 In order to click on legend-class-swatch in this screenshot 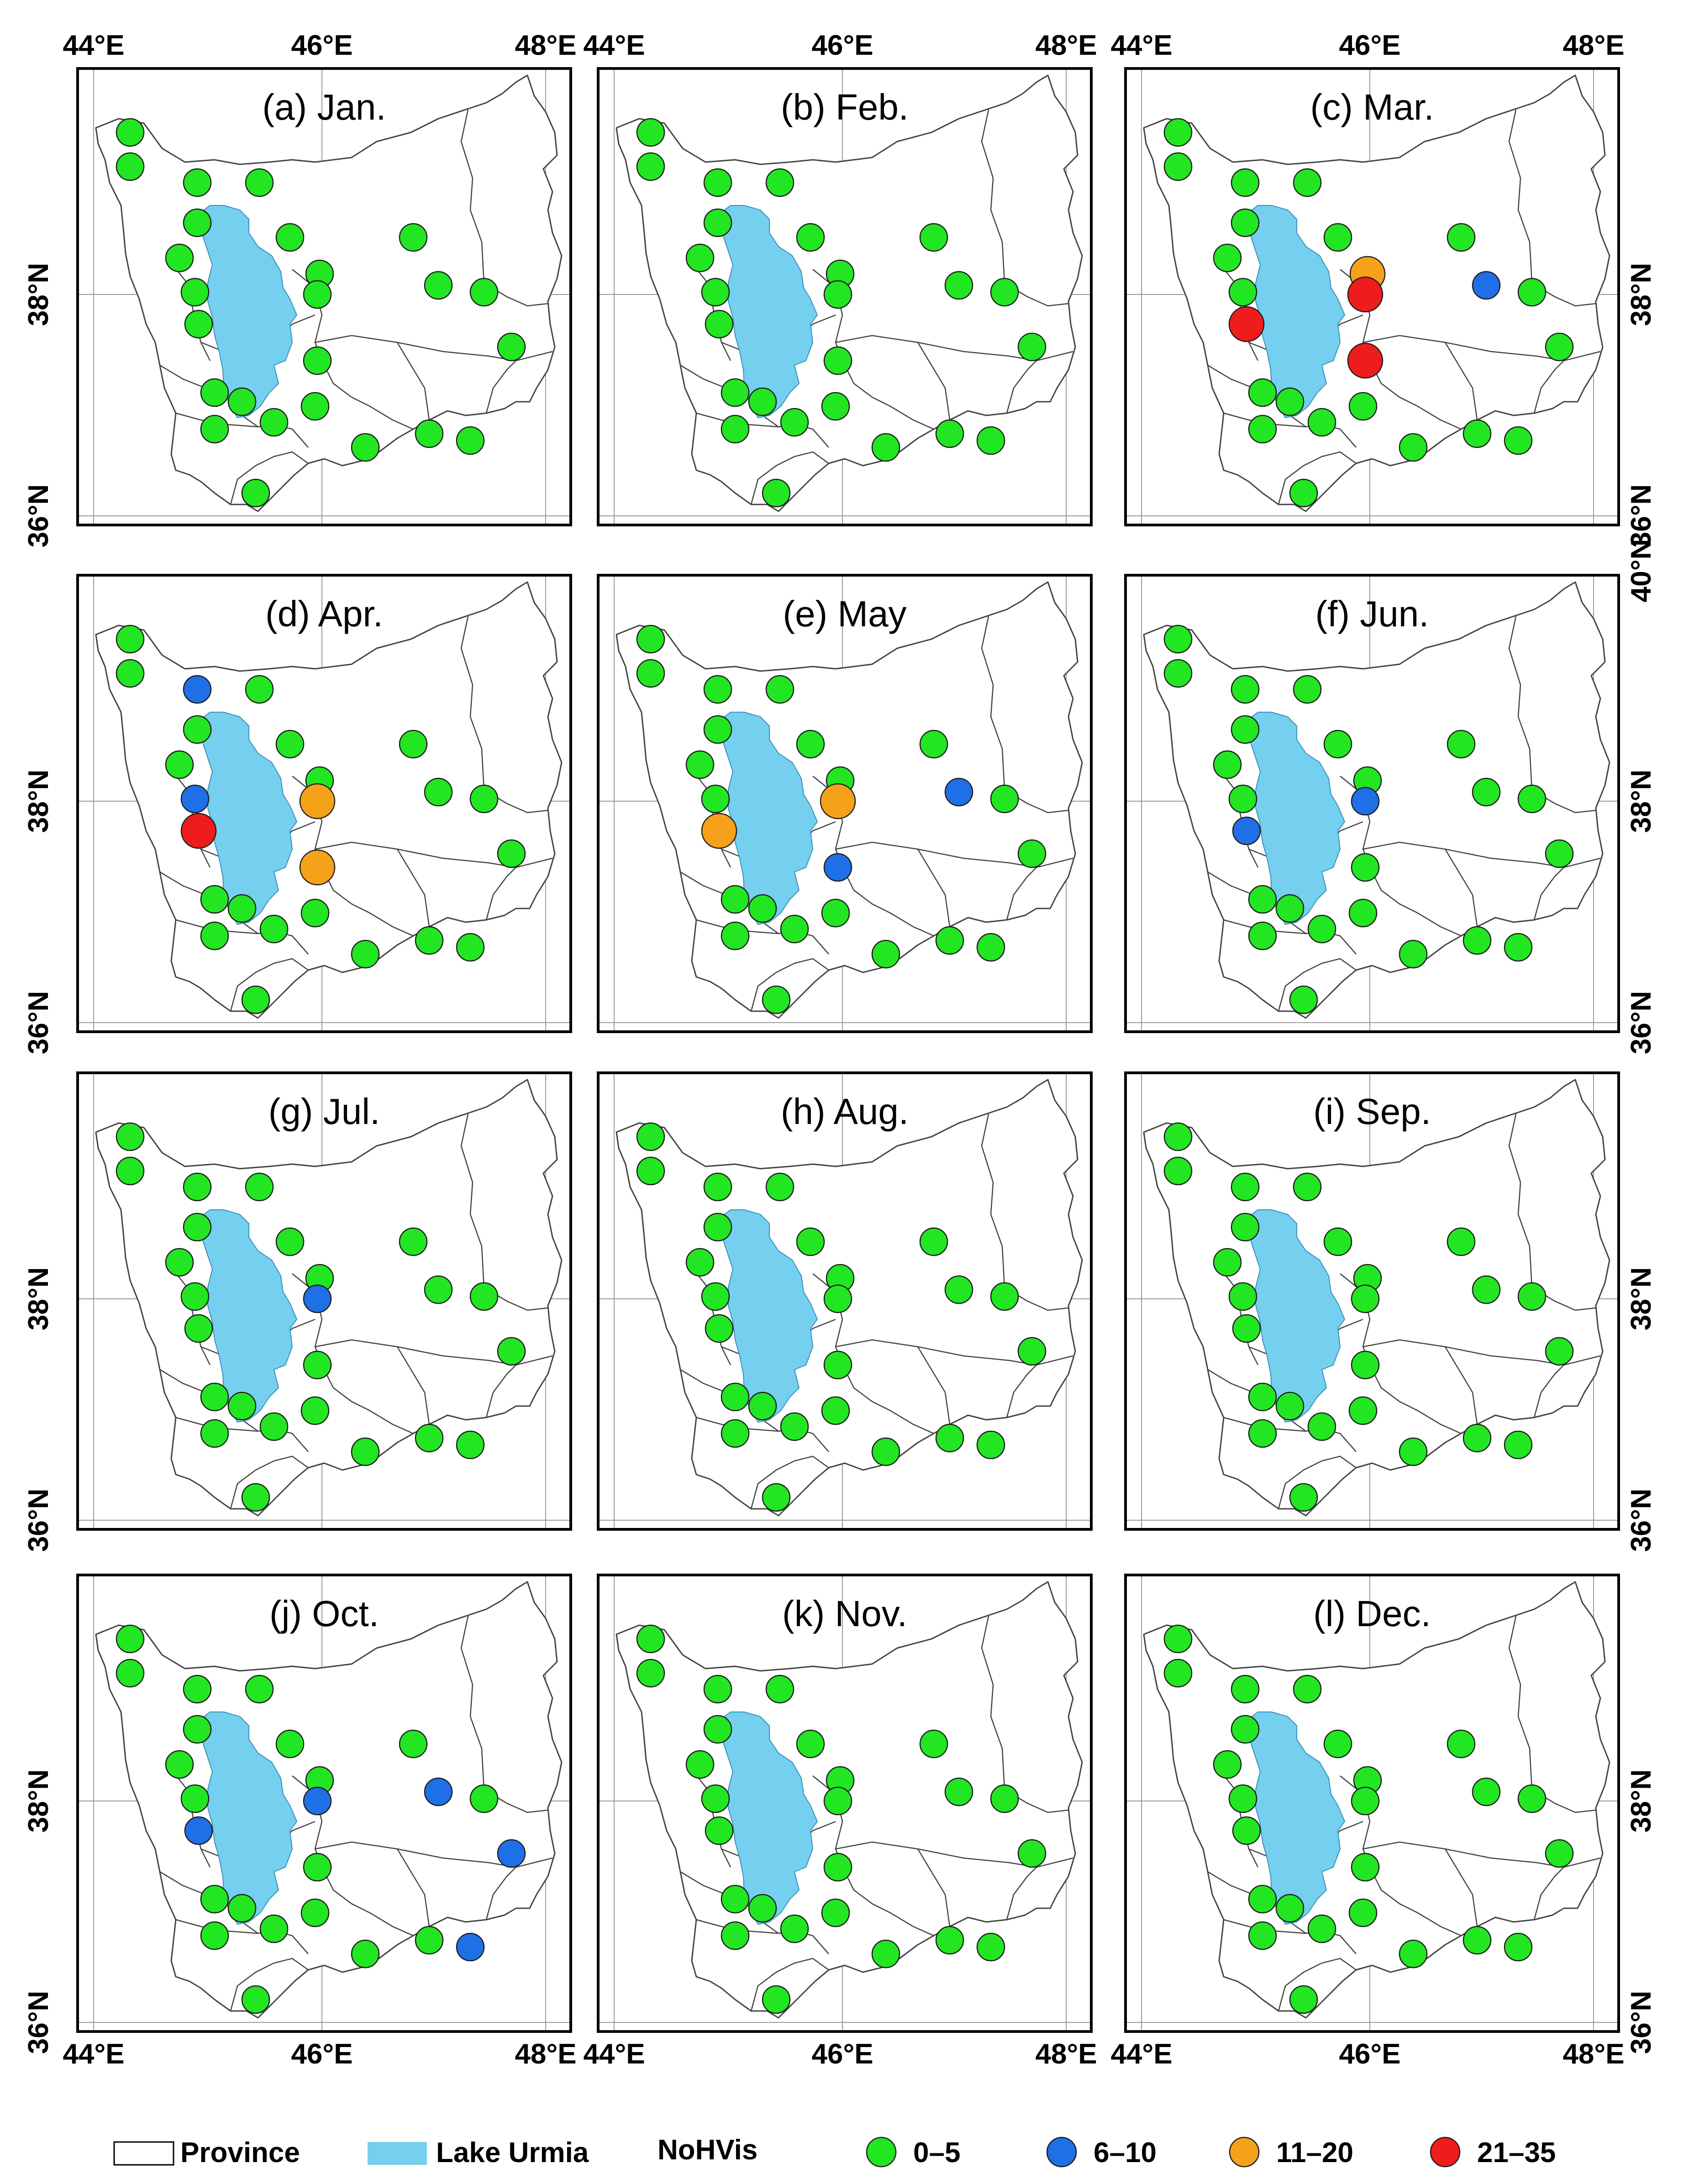, I will do `click(1062, 2153)`.